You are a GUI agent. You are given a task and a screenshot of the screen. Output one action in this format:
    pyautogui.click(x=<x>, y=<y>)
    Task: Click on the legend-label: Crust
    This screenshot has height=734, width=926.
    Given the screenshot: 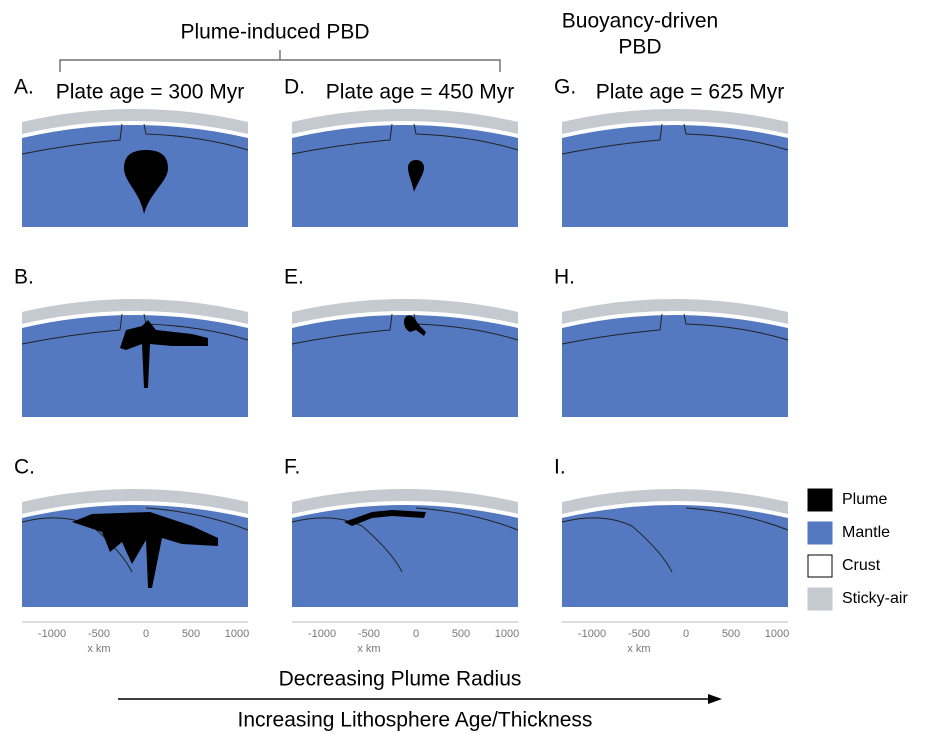 What is the action you would take?
    pyautogui.click(x=861, y=565)
    